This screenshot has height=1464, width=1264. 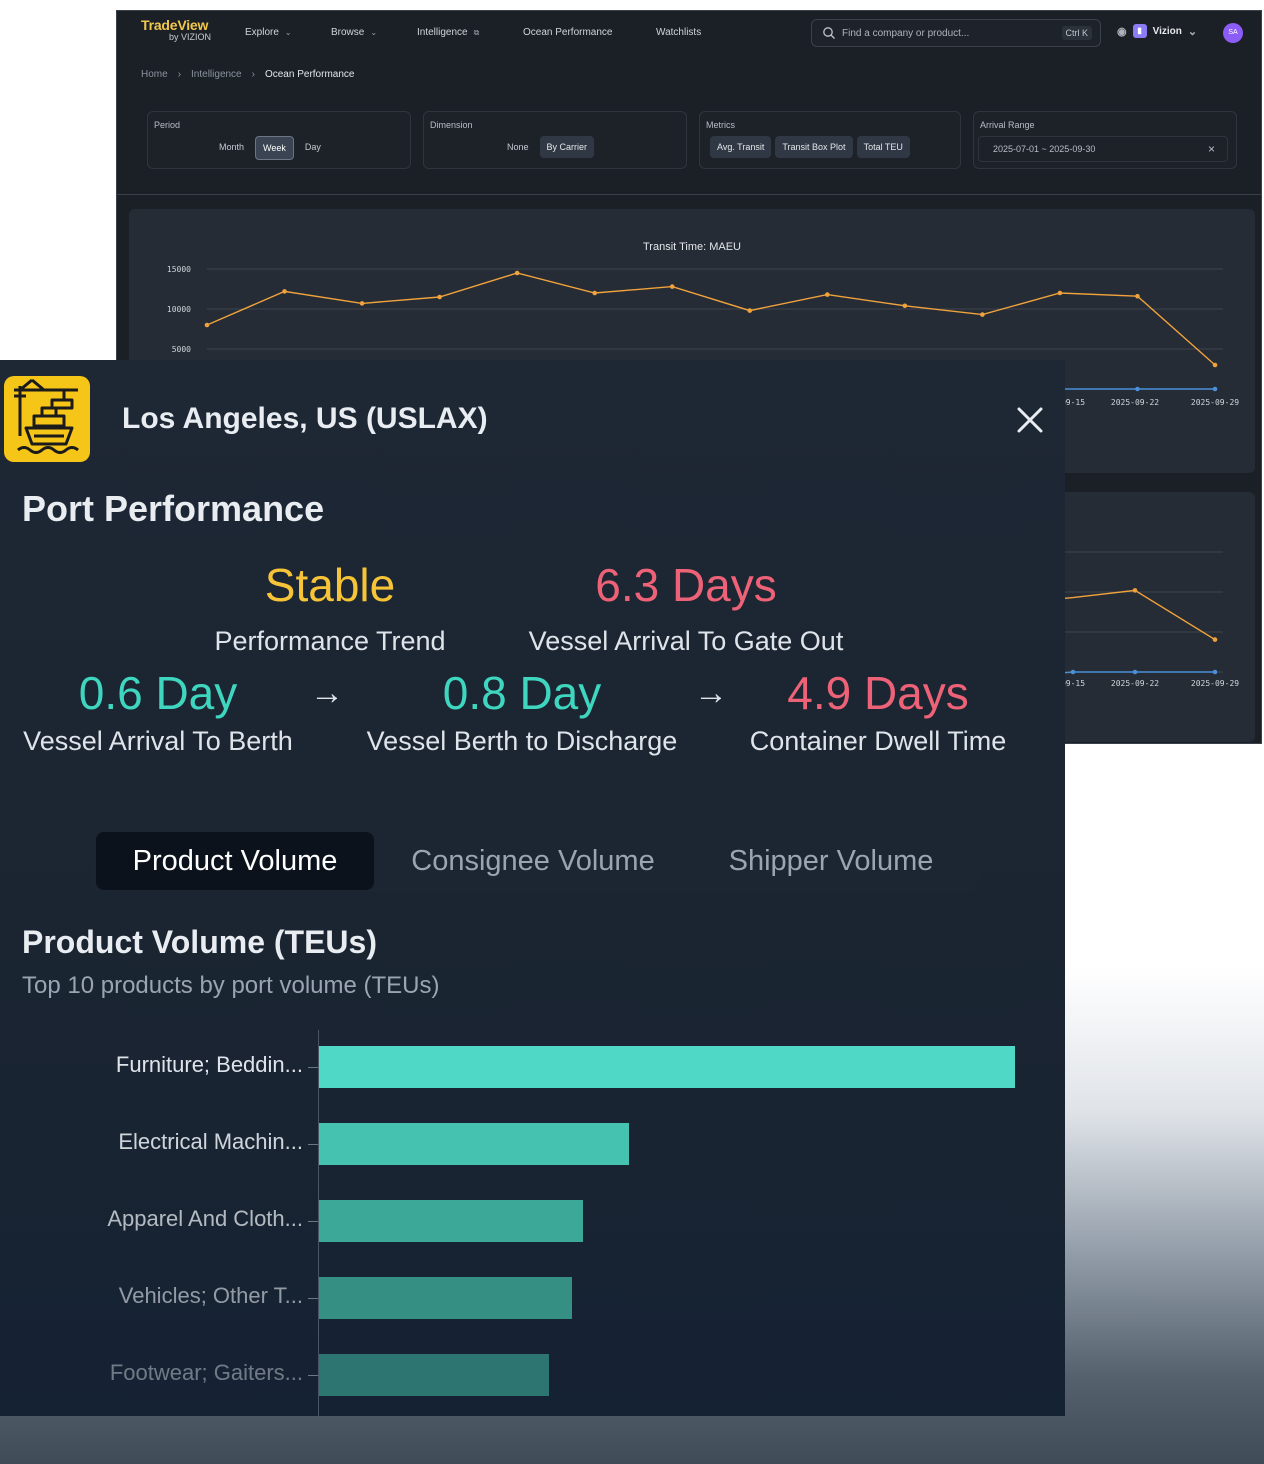 I want to click on dimension-label: Dimension, so click(x=451, y=125).